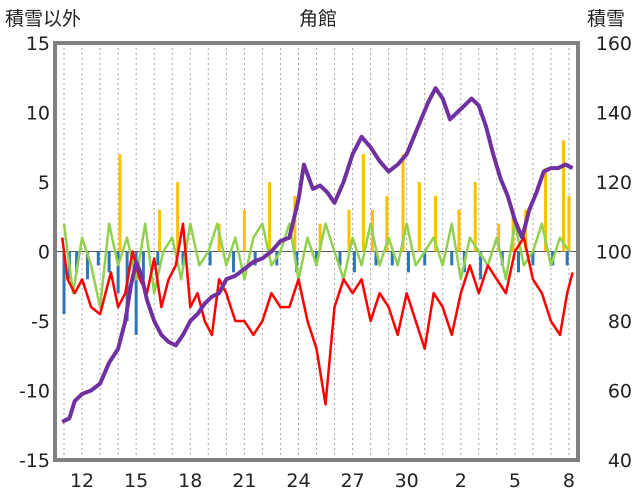 The image size is (636, 501). I want to click on left-tick-label: 5, so click(44, 183).